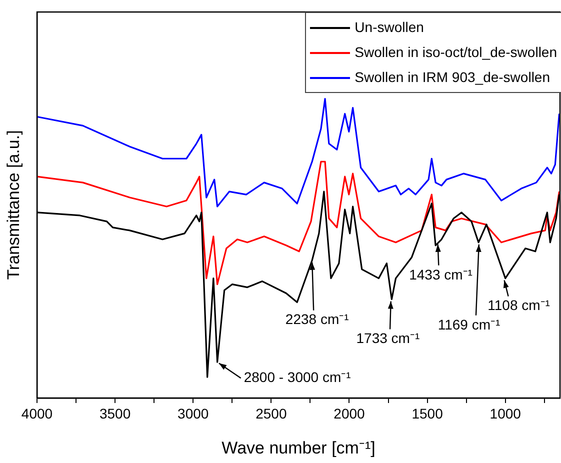  What do you see at coordinates (37, 413) in the screenshot?
I see `x-tick-label: 4000` at bounding box center [37, 413].